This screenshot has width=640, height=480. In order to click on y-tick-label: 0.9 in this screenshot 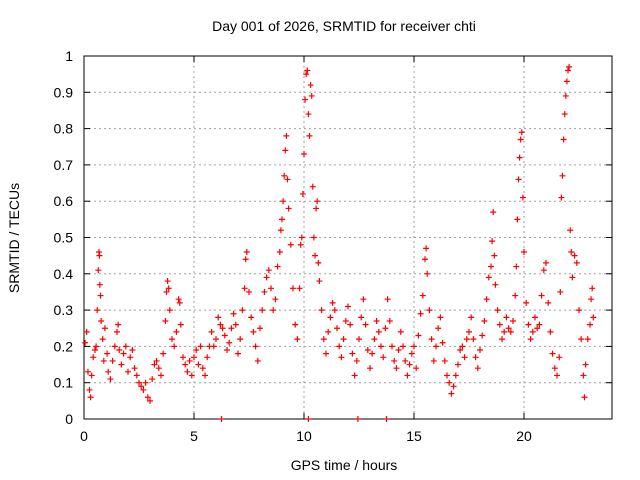, I will do `click(64, 92)`.